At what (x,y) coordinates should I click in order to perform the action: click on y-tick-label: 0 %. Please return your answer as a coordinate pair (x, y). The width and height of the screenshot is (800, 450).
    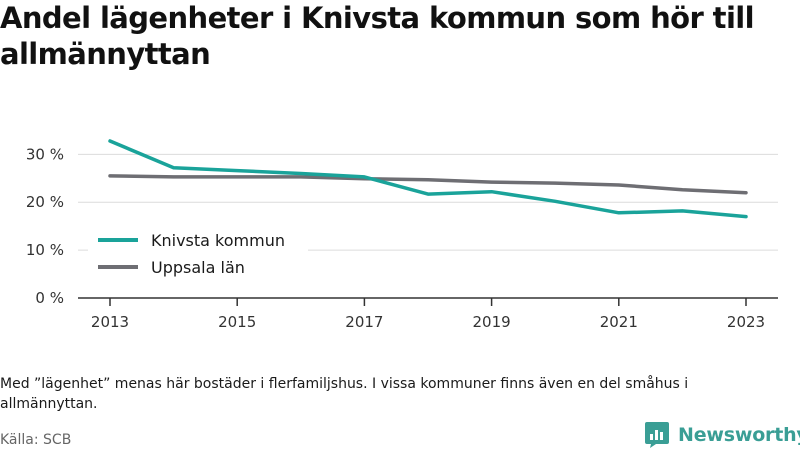
    Looking at the image, I should click on (49, 298).